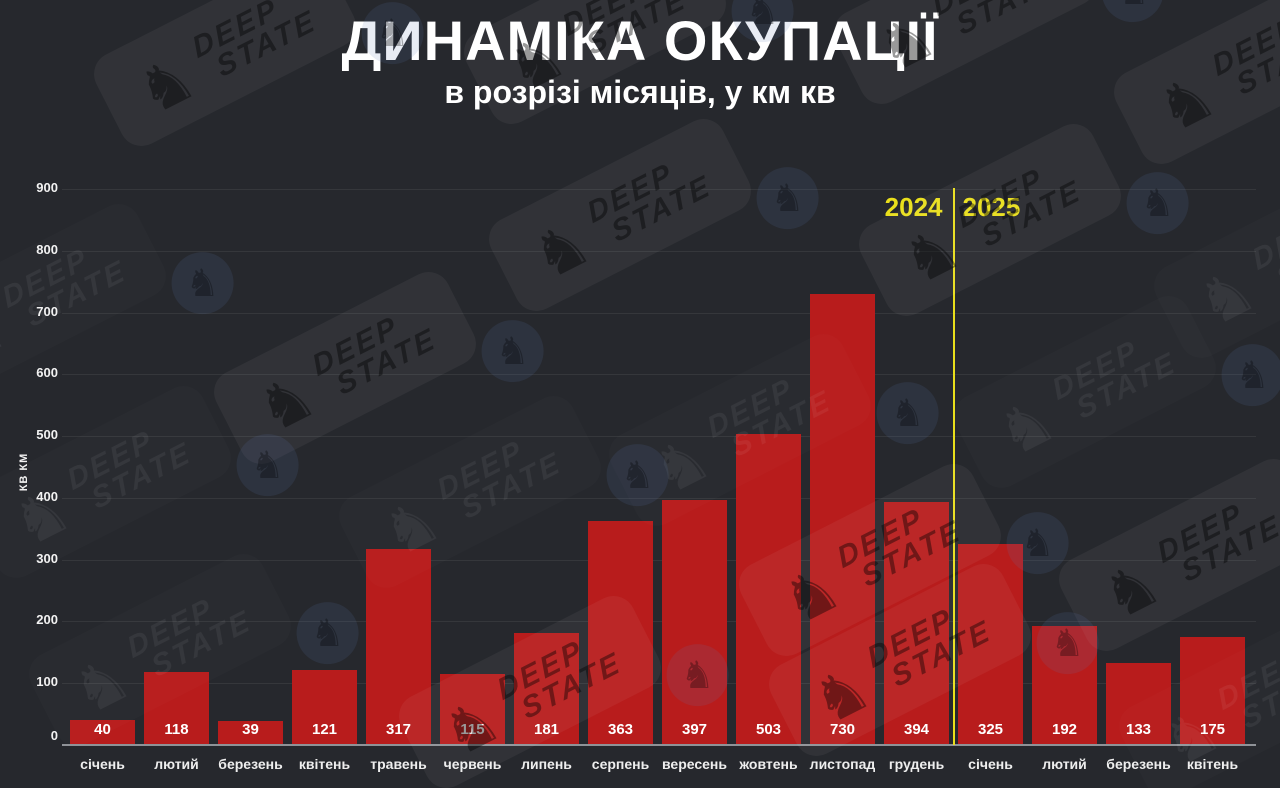  What do you see at coordinates (47, 620) in the screenshot?
I see `y-tick-label: 200` at bounding box center [47, 620].